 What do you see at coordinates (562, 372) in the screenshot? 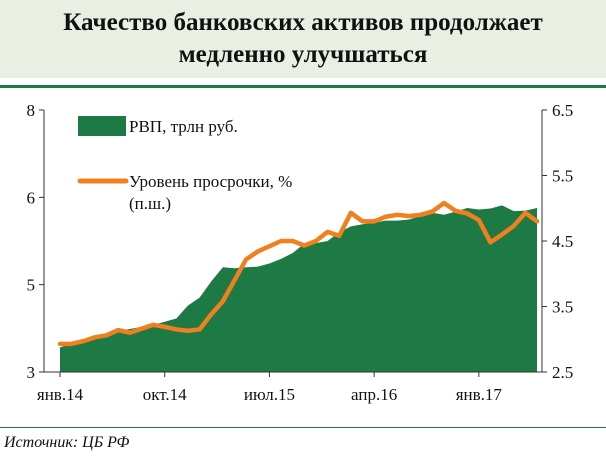
I see `y-right-tick-label: 2.5` at bounding box center [562, 372].